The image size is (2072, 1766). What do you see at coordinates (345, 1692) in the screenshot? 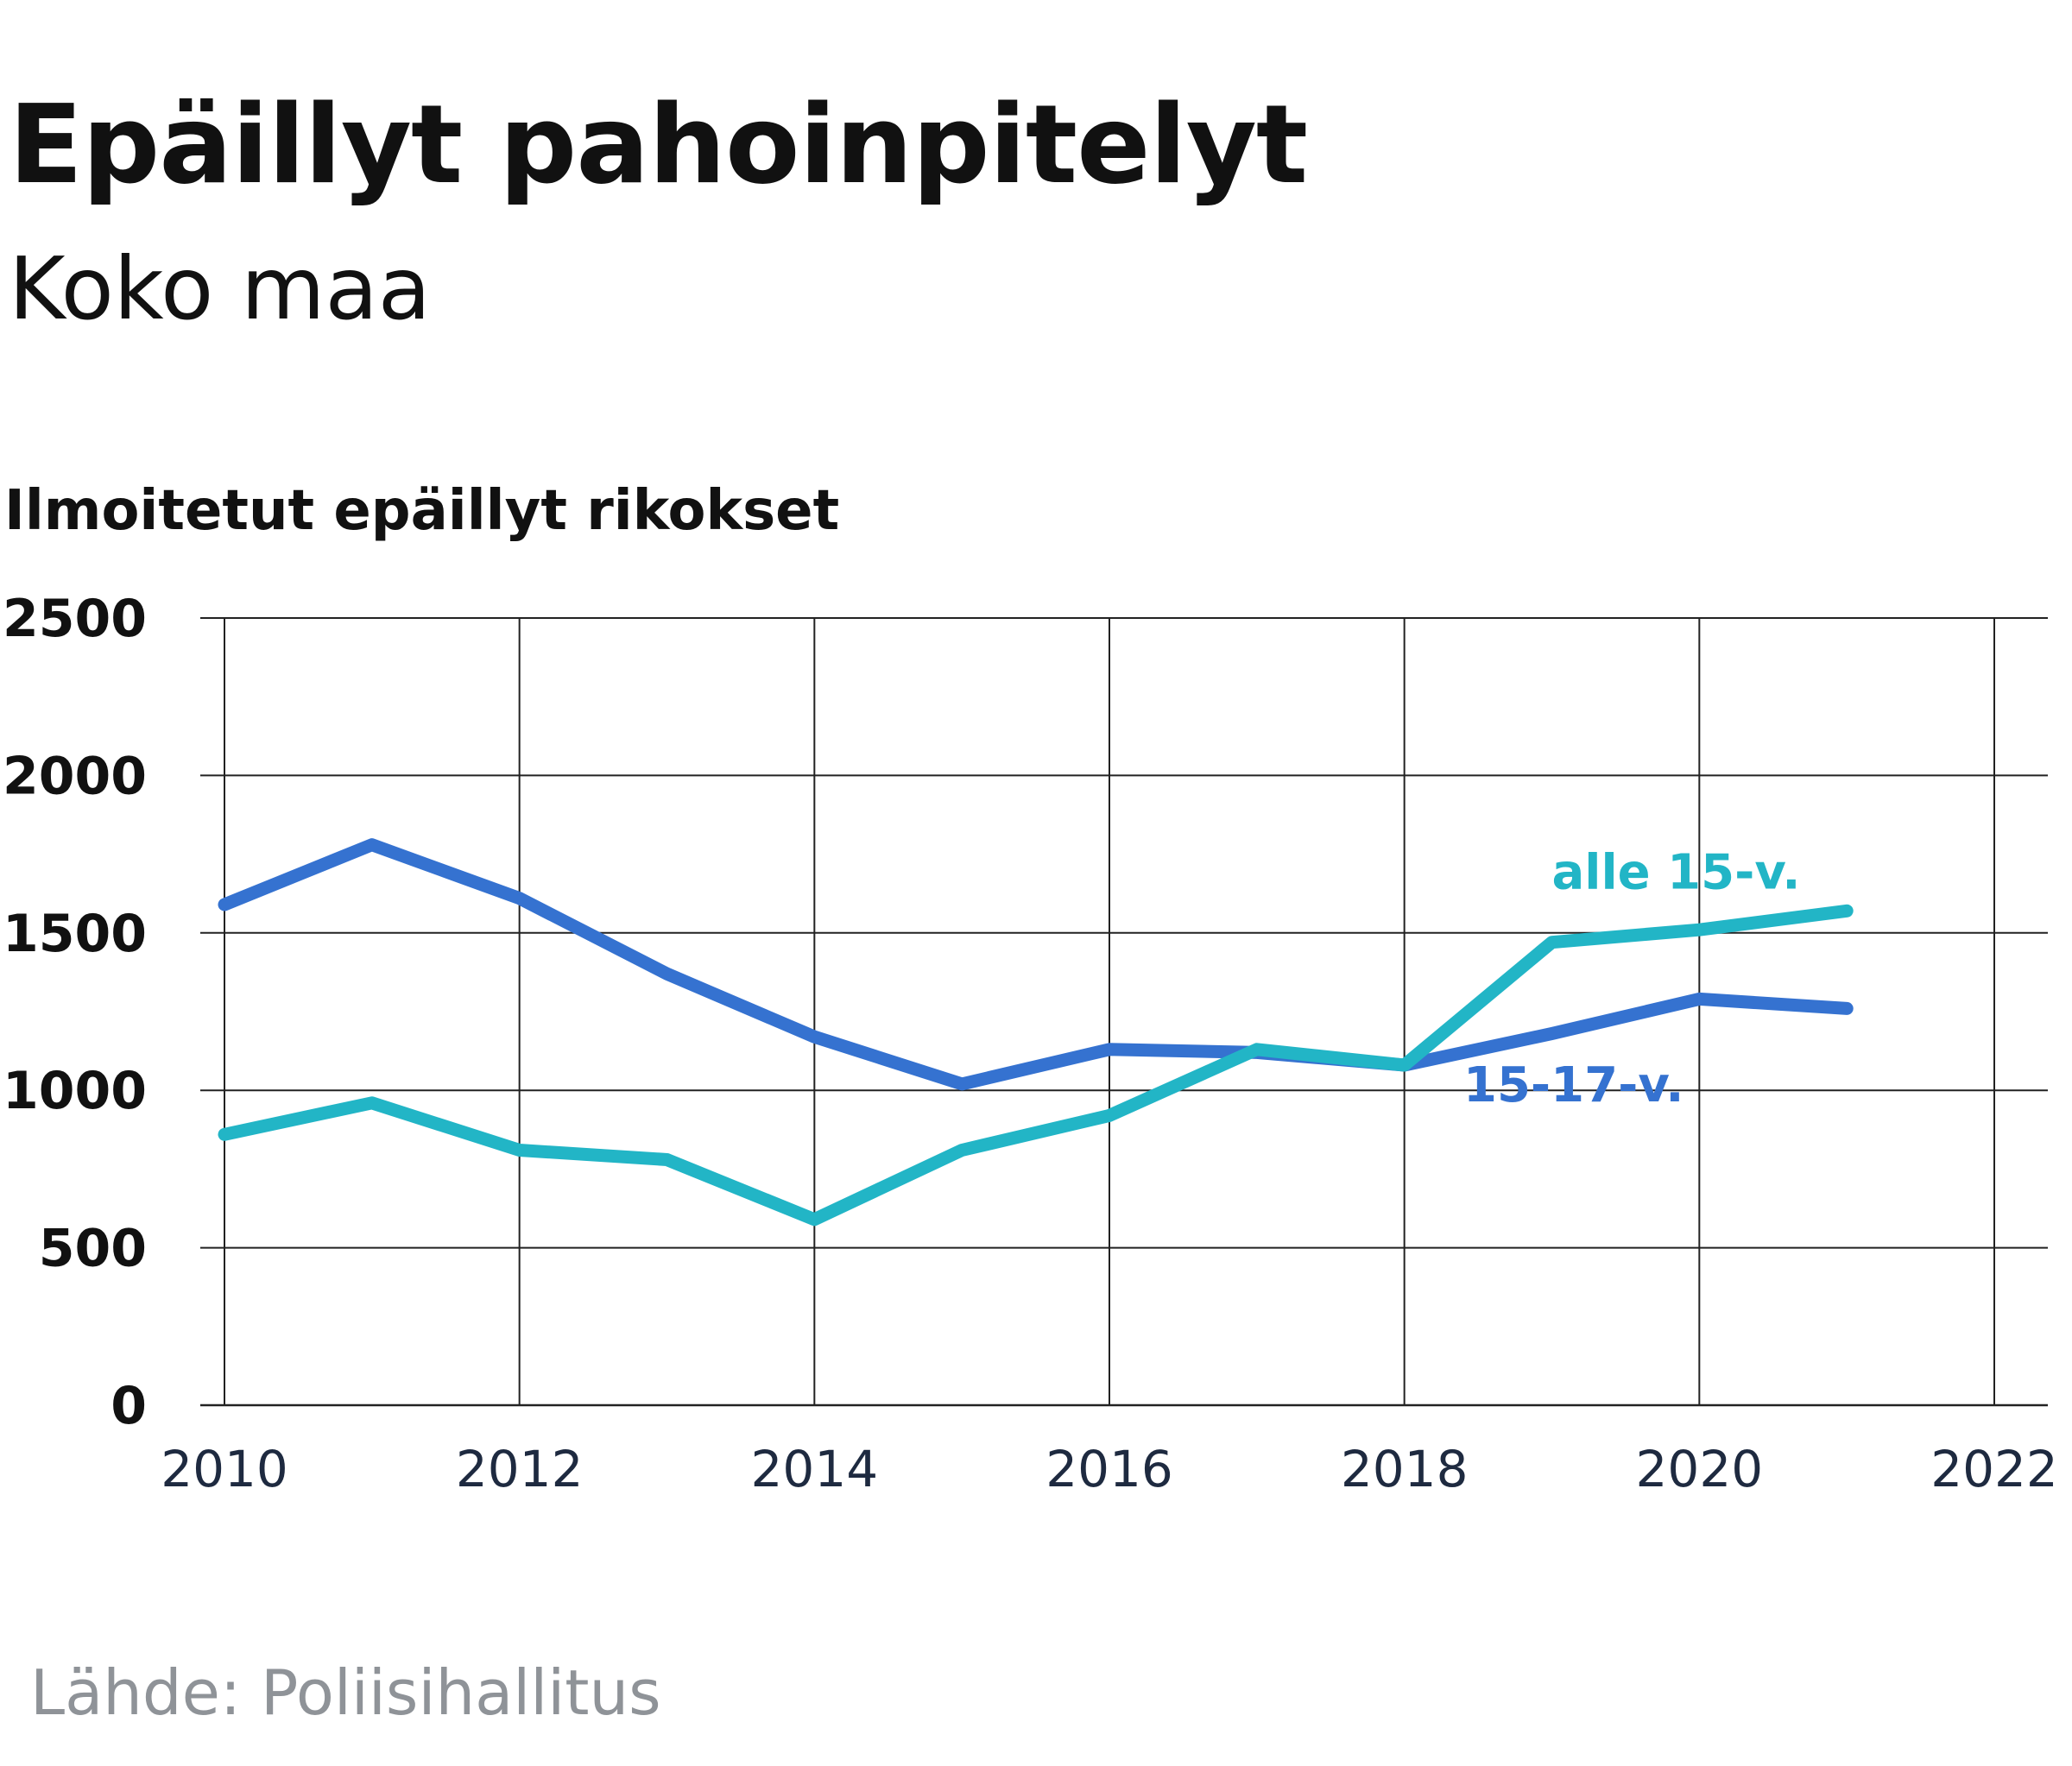
I see `source-note: Lähde: Poliisihallitus` at bounding box center [345, 1692].